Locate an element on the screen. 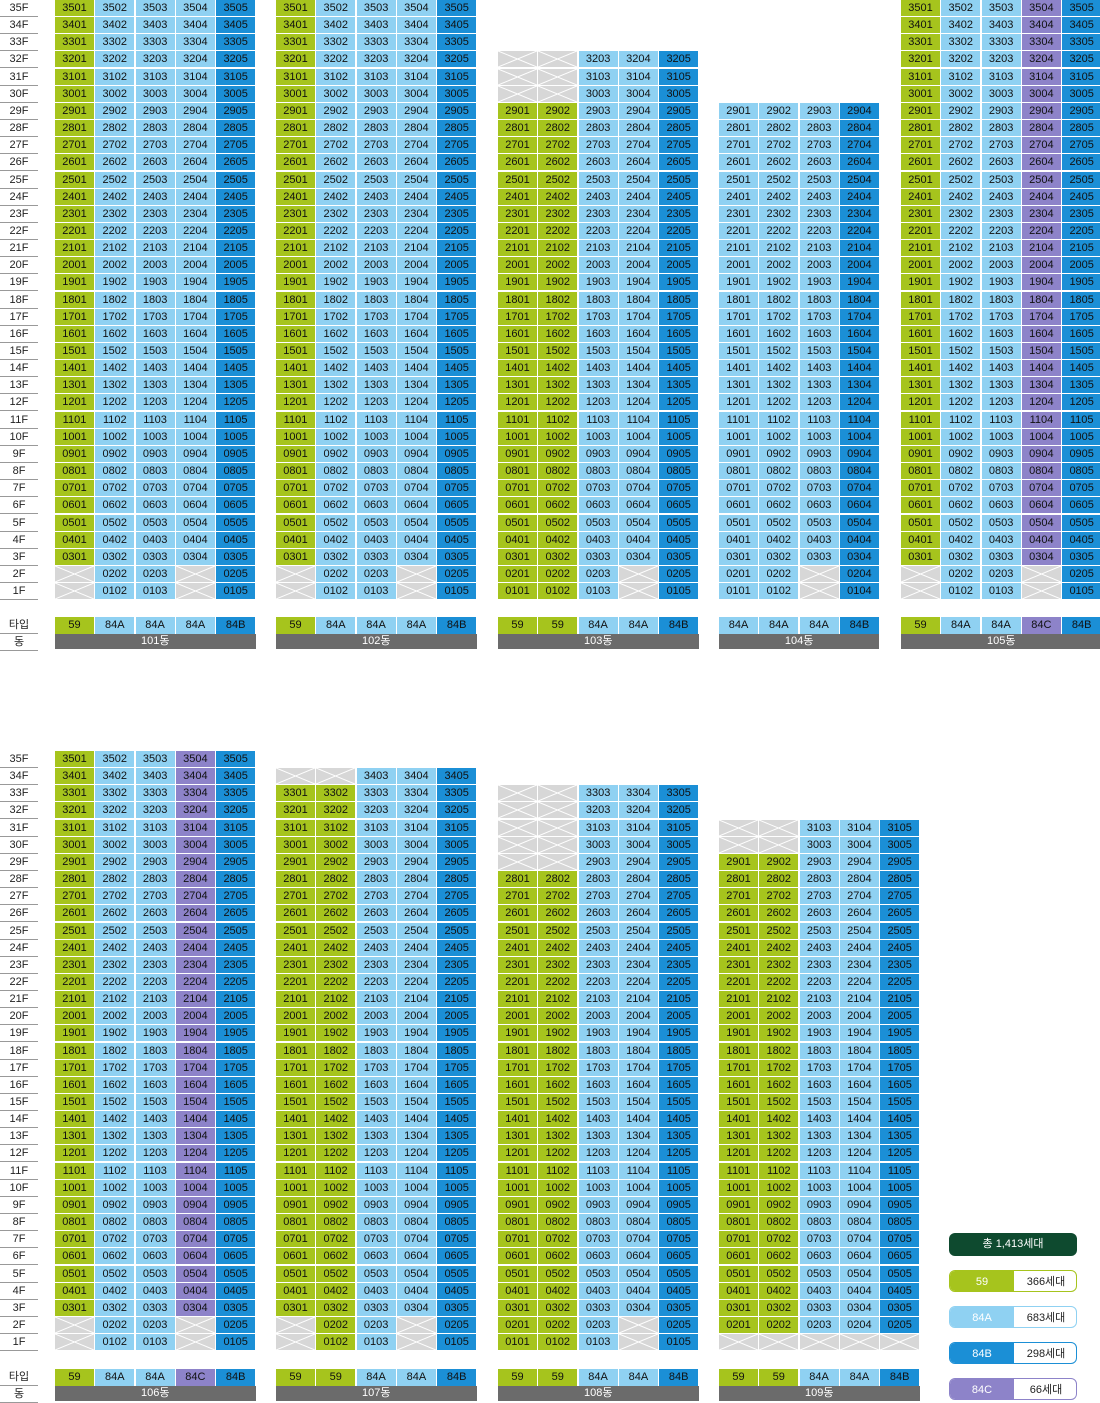 Image resolution: width=1100 pixels, height=1403 pixels. unit-cell: 2704 is located at coordinates (859, 145).